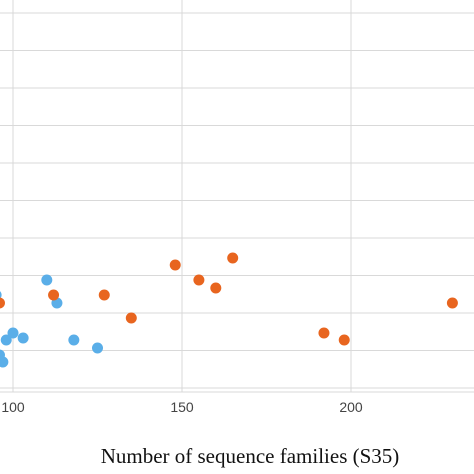 The width and height of the screenshot is (474, 474). I want to click on x-tick-label-150: 150, so click(182, 407).